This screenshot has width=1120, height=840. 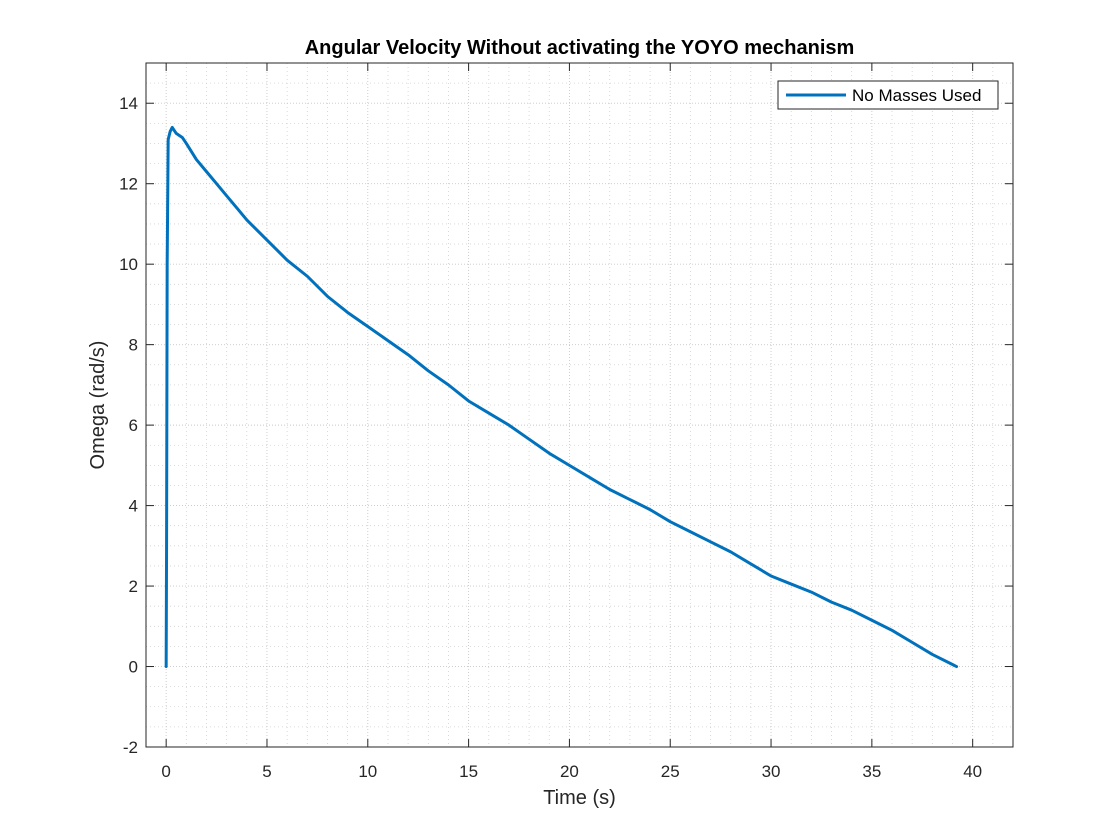 I want to click on y-tick-label: 2, so click(x=133, y=586).